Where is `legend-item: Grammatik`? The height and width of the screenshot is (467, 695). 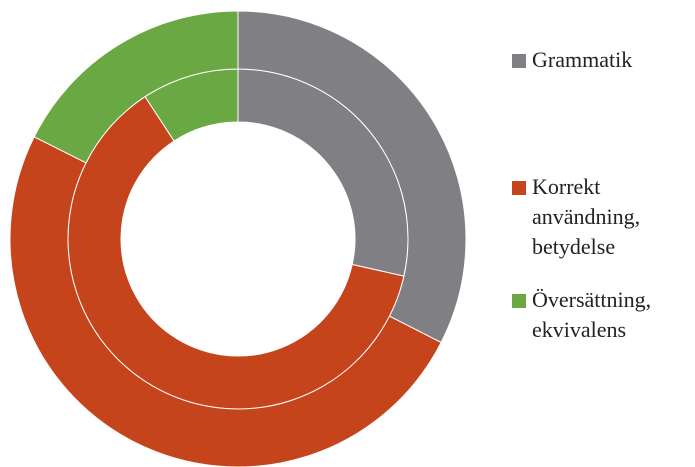
legend-item: Grammatik is located at coordinates (602, 60).